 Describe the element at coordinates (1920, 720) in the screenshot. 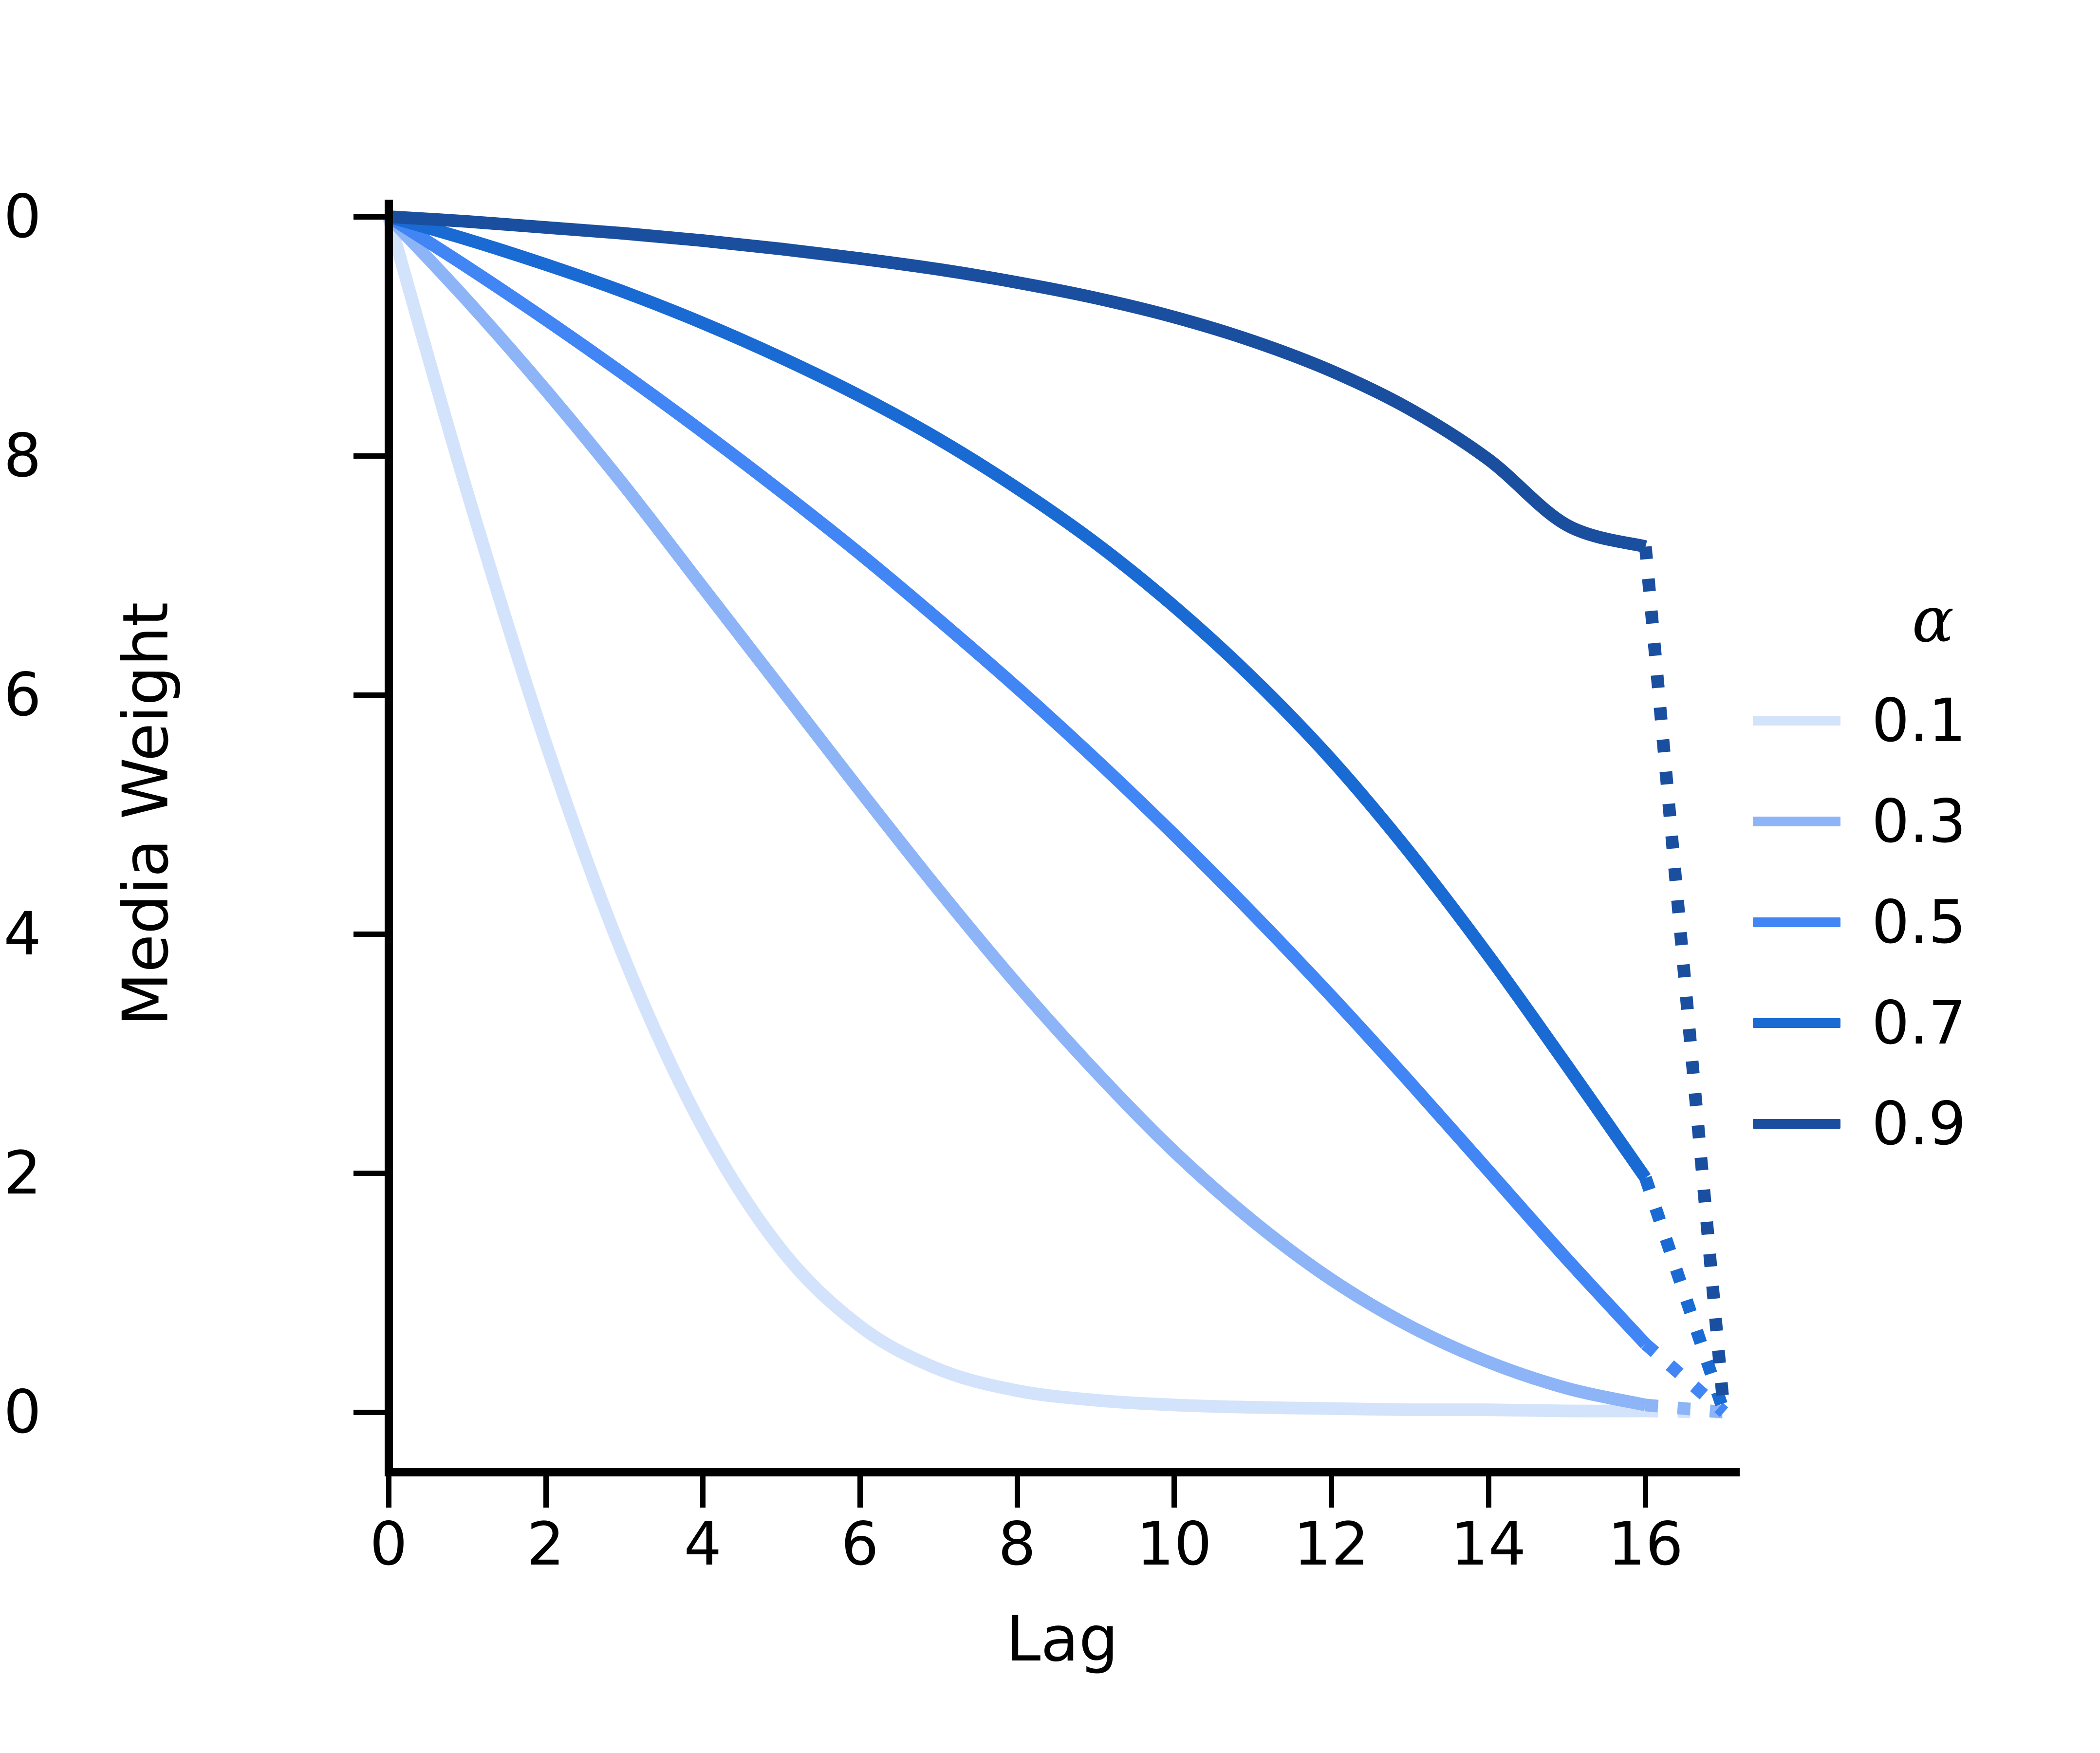

I see `legend-item-label: 0.1` at that location.